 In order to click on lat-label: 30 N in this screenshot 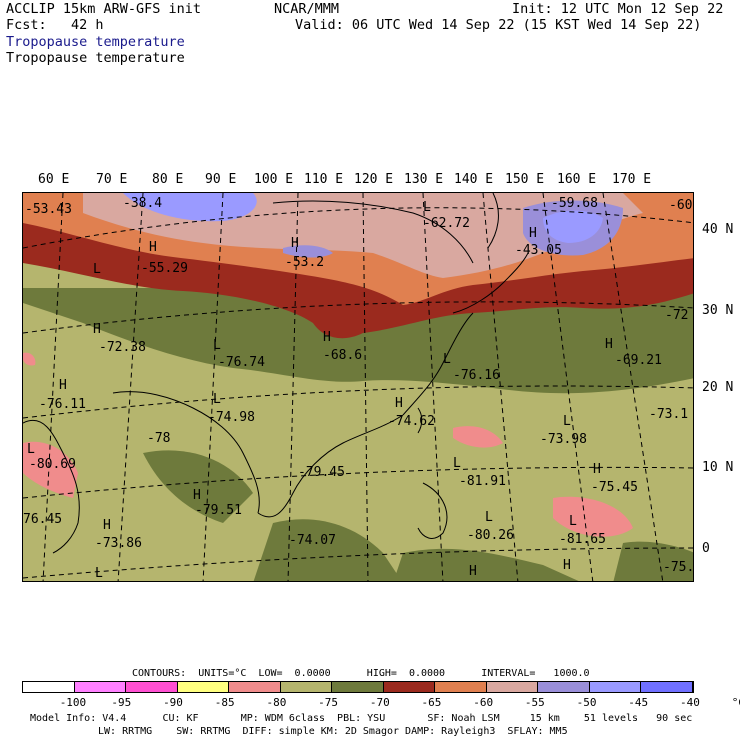, I will do `click(718, 310)`.